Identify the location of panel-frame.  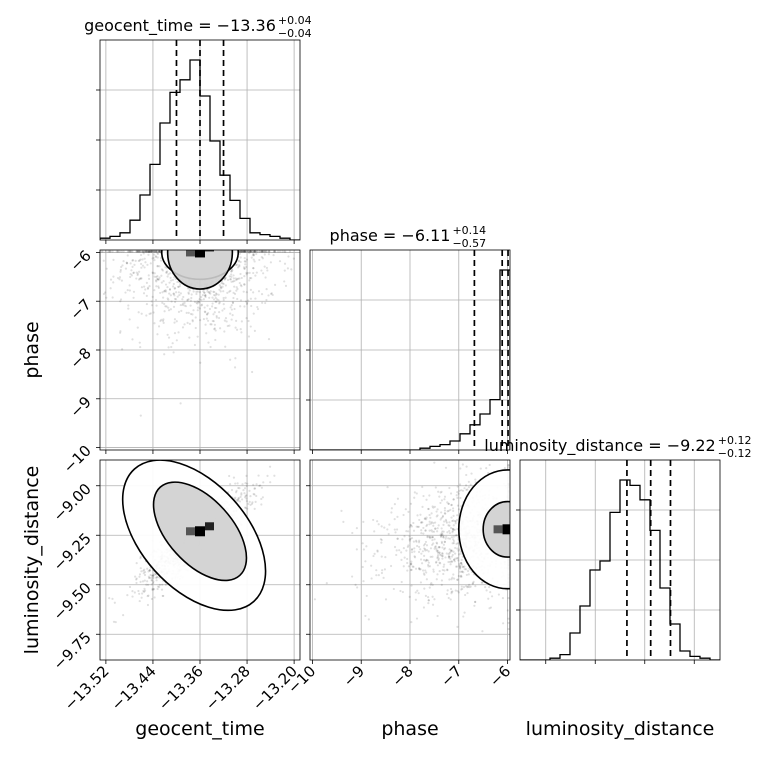
(200, 140).